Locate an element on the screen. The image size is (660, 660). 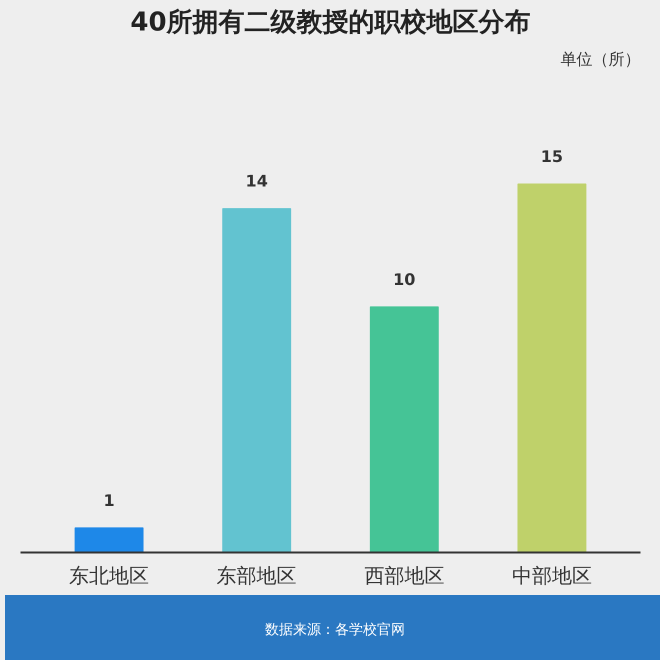
x-tick-label: 中部地区 is located at coordinates (552, 576).